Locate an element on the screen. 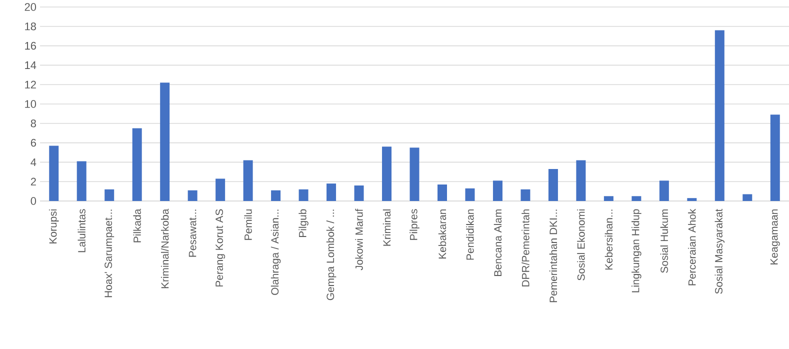 The height and width of the screenshot is (349, 789). y-tick-label: 14 is located at coordinates (30, 65).